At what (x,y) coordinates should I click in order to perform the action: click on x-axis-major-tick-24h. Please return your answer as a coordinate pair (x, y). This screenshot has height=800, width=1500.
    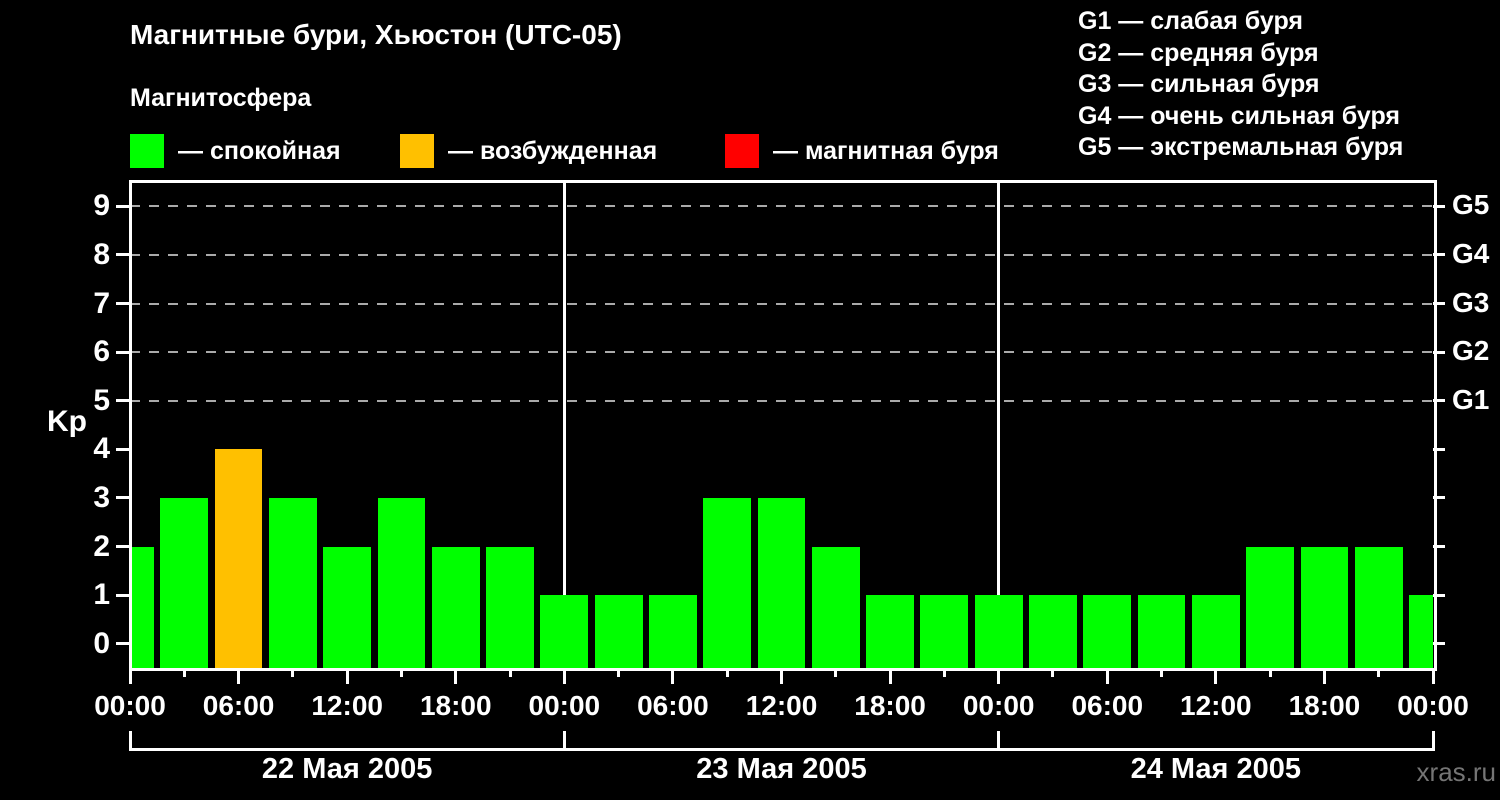
    Looking at the image, I should click on (564, 676).